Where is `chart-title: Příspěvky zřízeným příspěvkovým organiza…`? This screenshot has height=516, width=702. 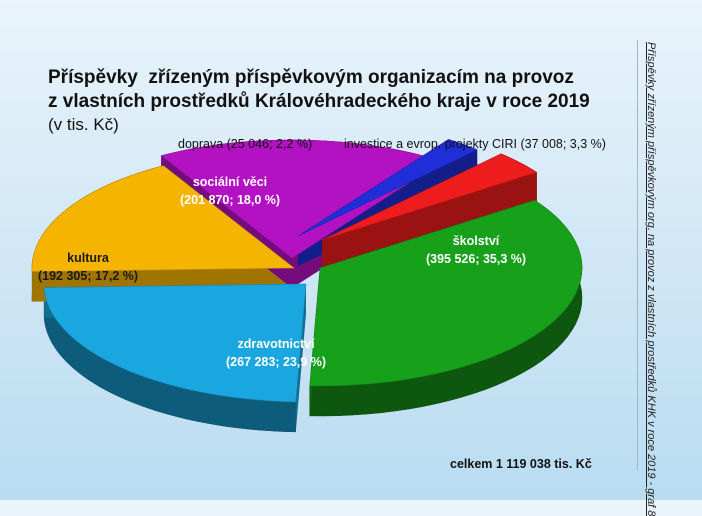 chart-title: Příspěvky zřízeným příspěvkovým organiza… is located at coordinates (319, 101).